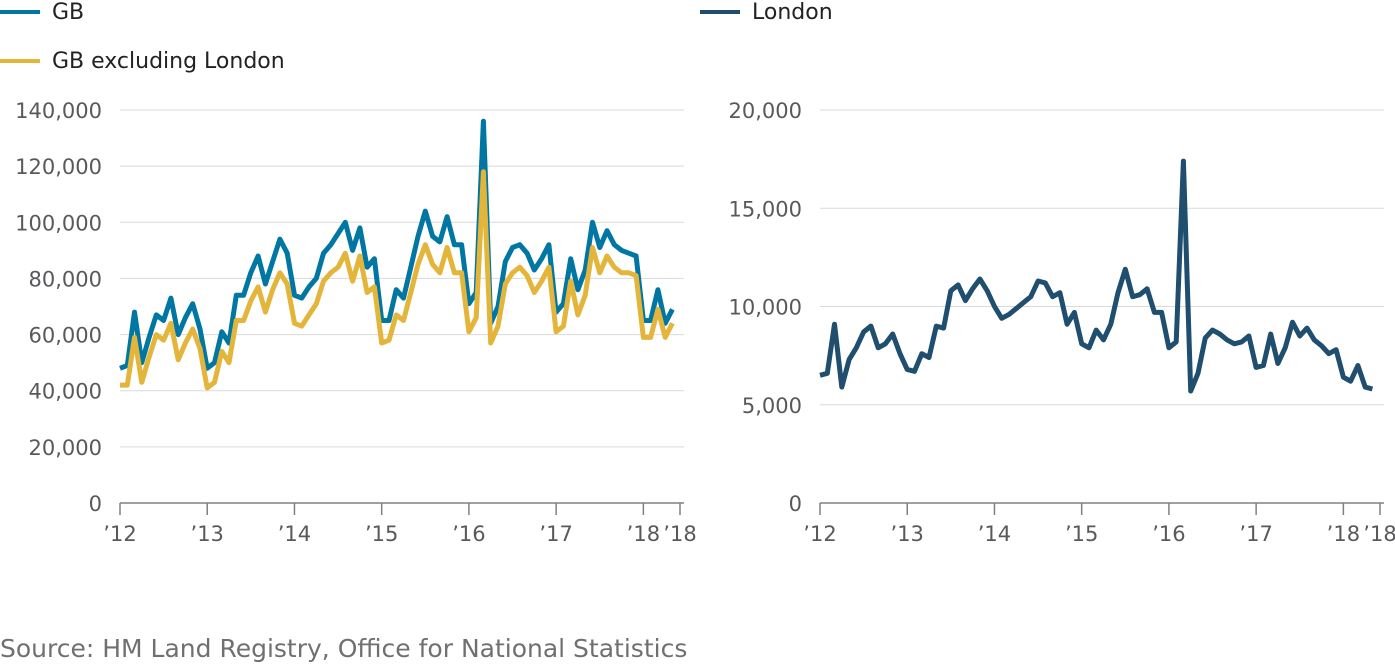 This screenshot has height=670, width=1395. What do you see at coordinates (765, 308) in the screenshot?
I see `y-tick-label: 10,000` at bounding box center [765, 308].